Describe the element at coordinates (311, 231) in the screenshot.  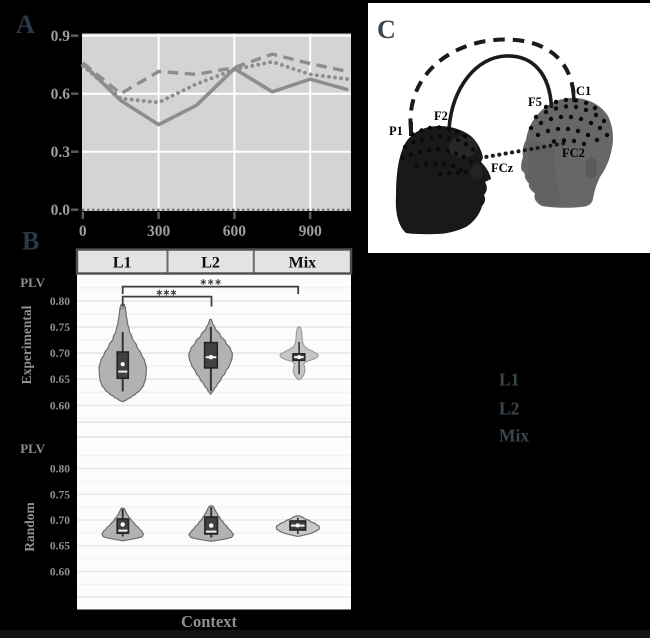
I see `svg-text: 900` at that location.